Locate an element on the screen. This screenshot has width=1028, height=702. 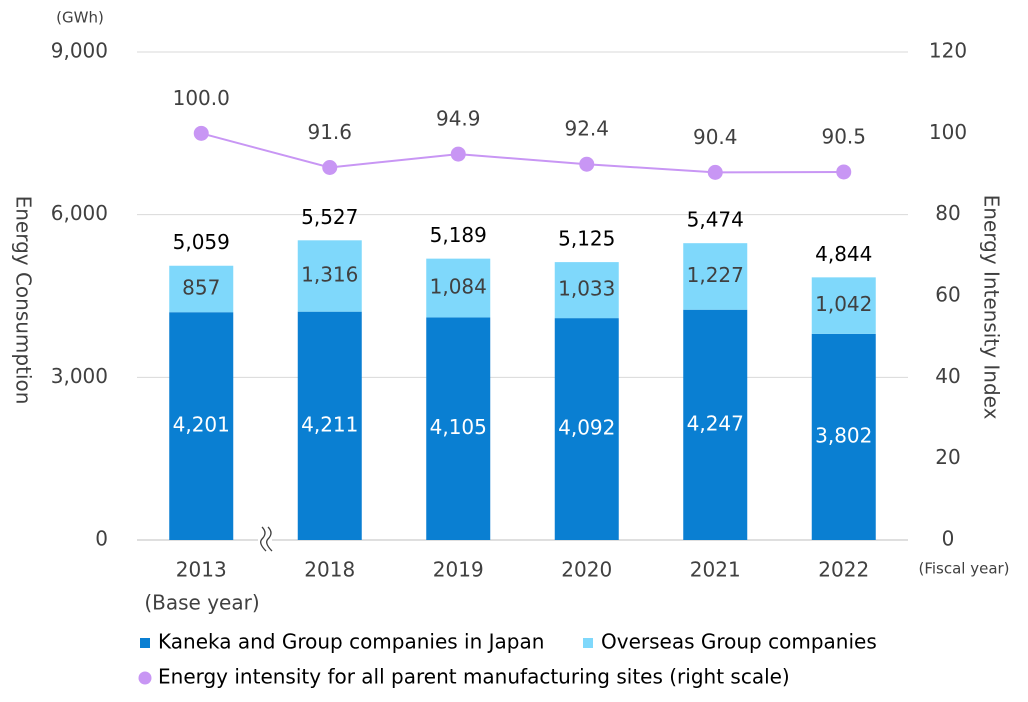
total-label: 5,474 is located at coordinates (715, 220).